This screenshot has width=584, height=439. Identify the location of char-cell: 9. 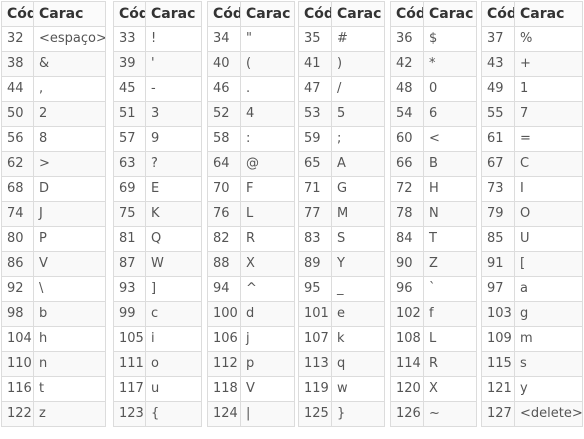
(173, 139).